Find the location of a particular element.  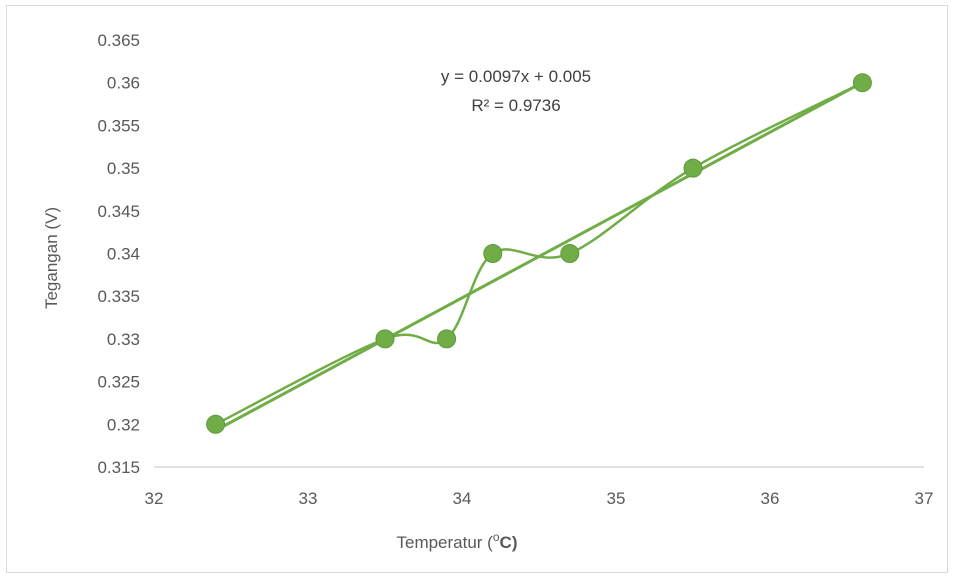

y-tick-label: 0.32 is located at coordinates (123, 424).